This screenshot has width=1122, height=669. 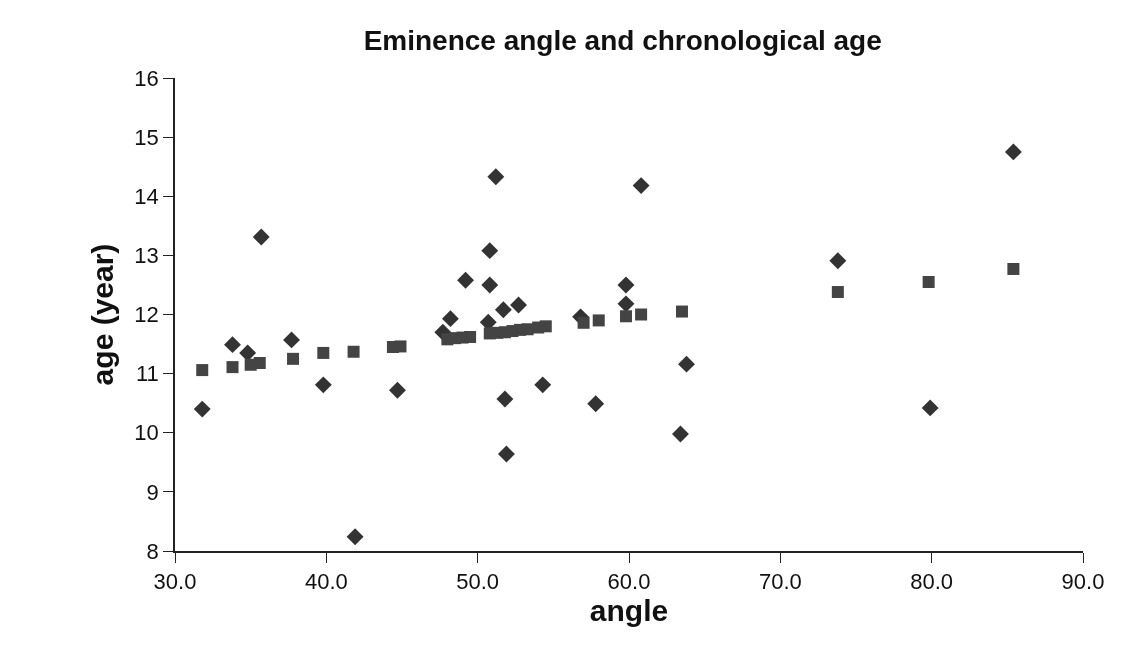 What do you see at coordinates (622, 40) in the screenshot?
I see `chart-title: Eminence angle and chronological age` at bounding box center [622, 40].